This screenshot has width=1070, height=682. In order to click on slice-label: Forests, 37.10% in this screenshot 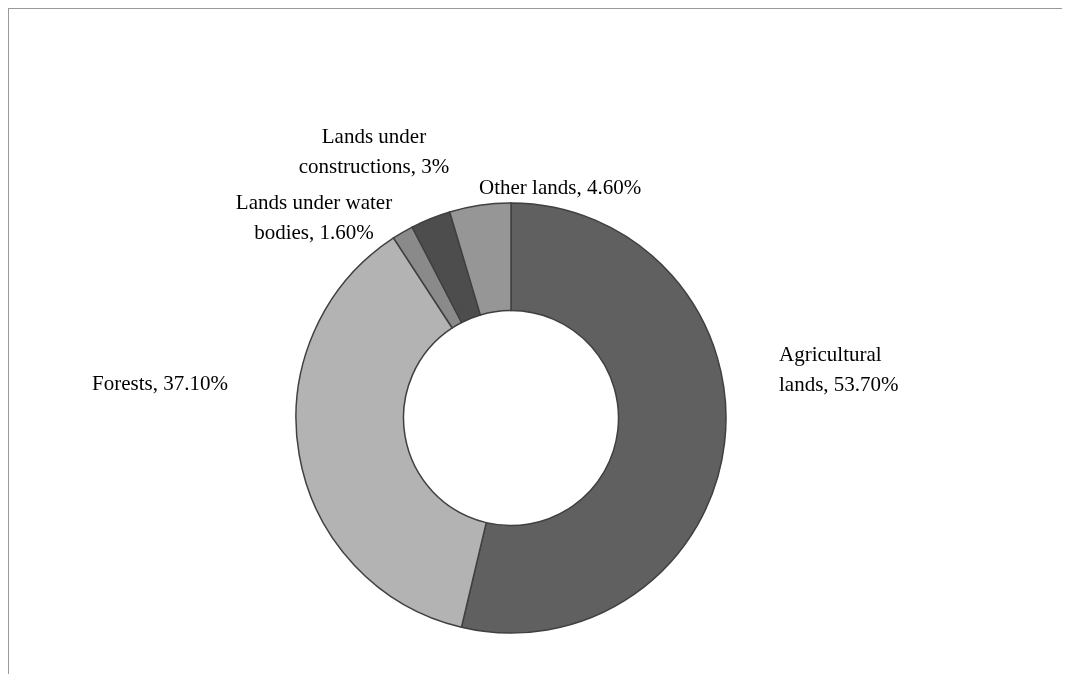, I will do `click(160, 383)`.